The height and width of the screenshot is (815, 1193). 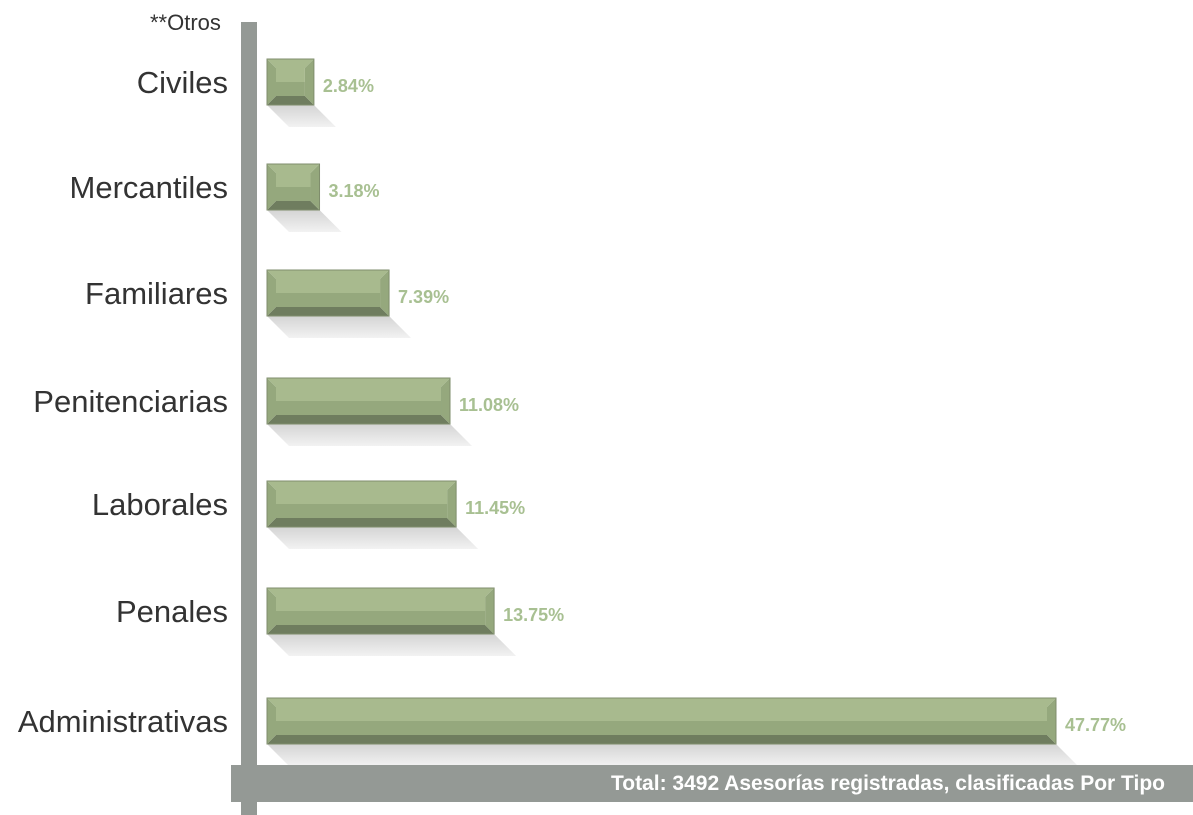 What do you see at coordinates (156, 293) in the screenshot?
I see `category-label: Familiares` at bounding box center [156, 293].